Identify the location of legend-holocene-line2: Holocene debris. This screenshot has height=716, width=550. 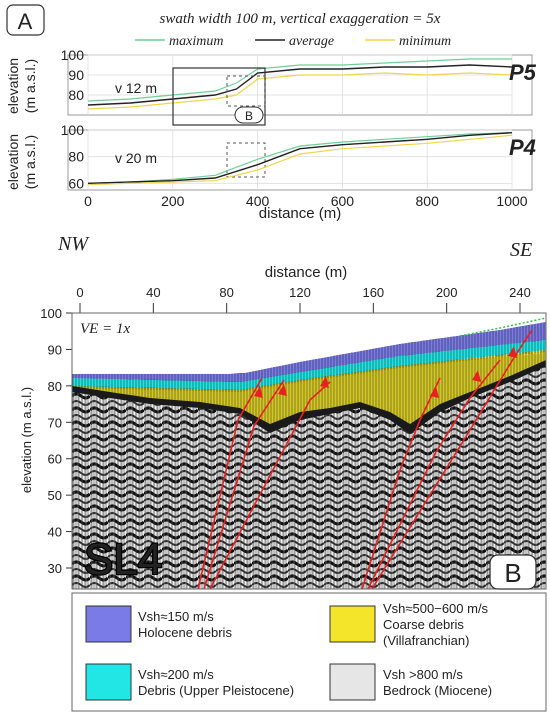
(185, 632).